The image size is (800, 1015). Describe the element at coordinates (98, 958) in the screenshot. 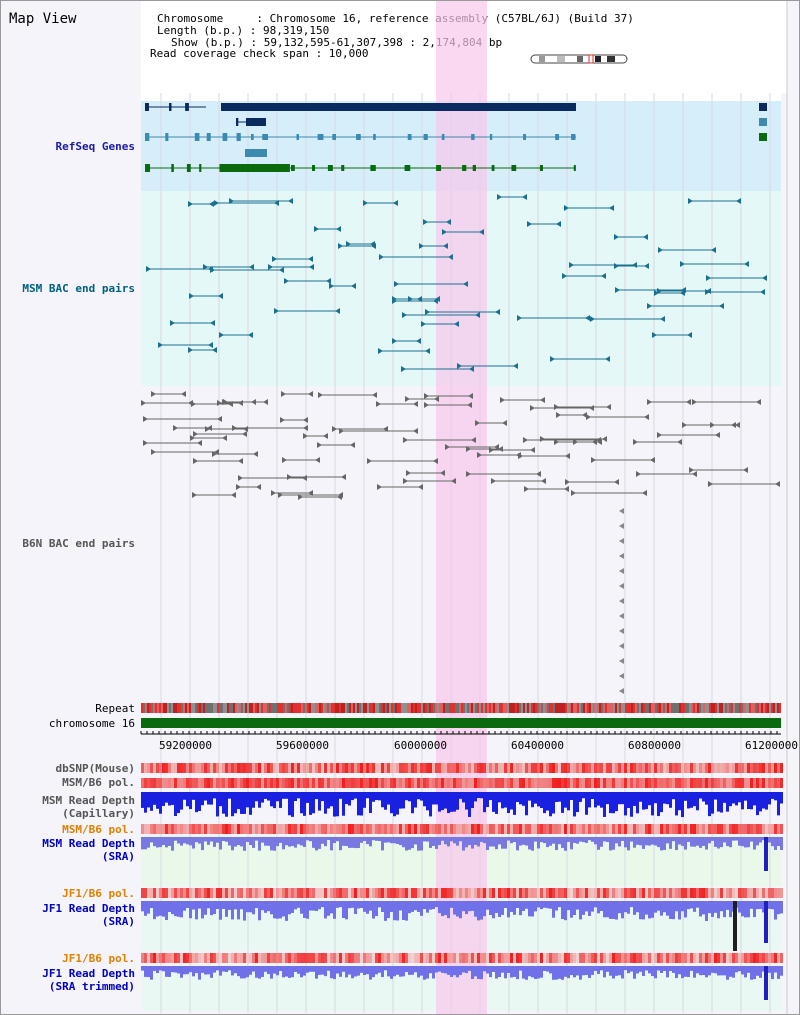

I see `track-label-jf1-pol-trimmed: JF1/B6 pol.` at that location.